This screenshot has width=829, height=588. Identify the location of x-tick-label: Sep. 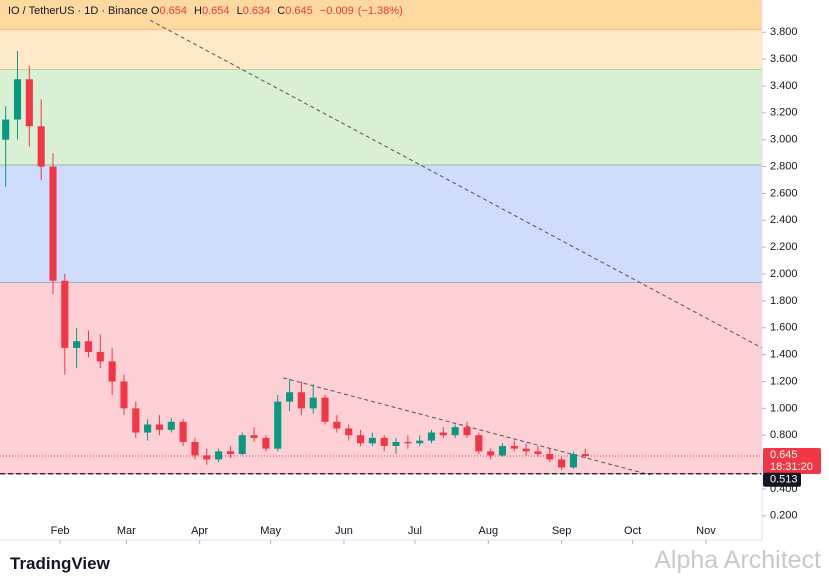
(562, 531).